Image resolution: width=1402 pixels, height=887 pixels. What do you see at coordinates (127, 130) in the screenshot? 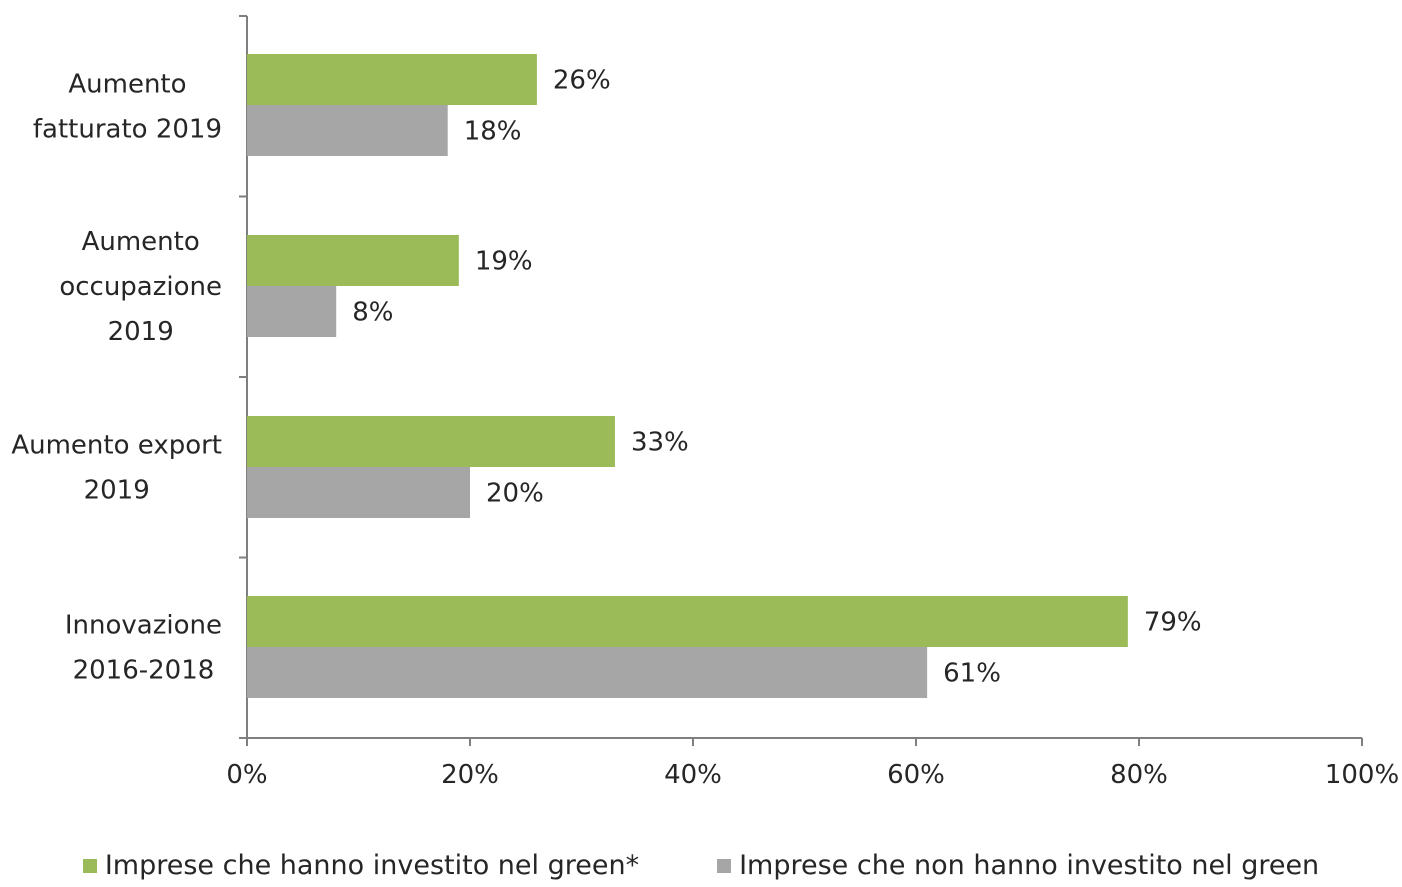
I see `category-label-line: fatturato 2019` at bounding box center [127, 130].